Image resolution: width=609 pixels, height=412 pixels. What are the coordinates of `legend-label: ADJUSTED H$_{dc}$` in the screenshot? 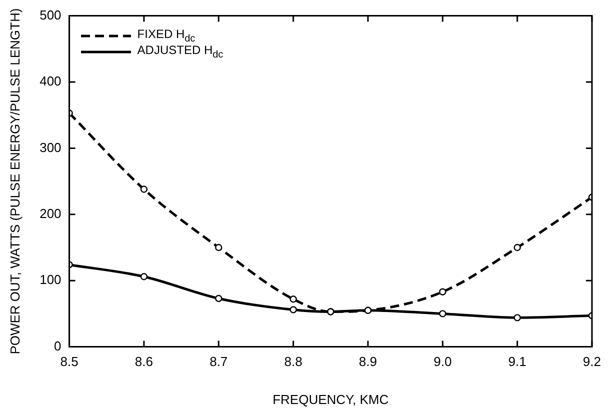 It's located at (180, 51).